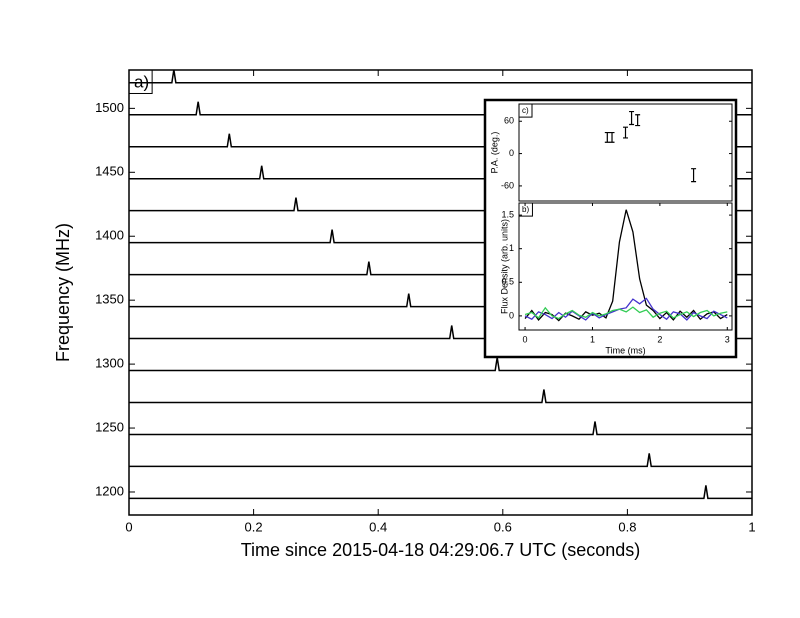  Describe the element at coordinates (659, 339) in the screenshot. I see `x-tick-label: 2` at that location.